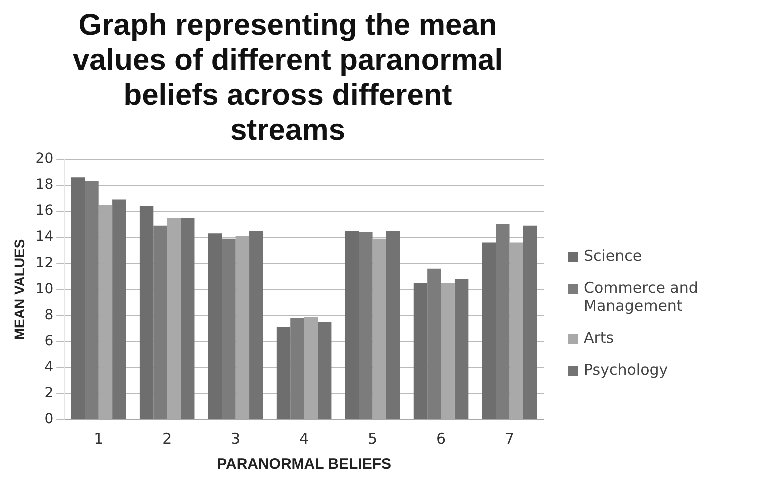 This screenshot has height=495, width=757. I want to click on y-axis-title: MEAN VALUES, so click(19, 289).